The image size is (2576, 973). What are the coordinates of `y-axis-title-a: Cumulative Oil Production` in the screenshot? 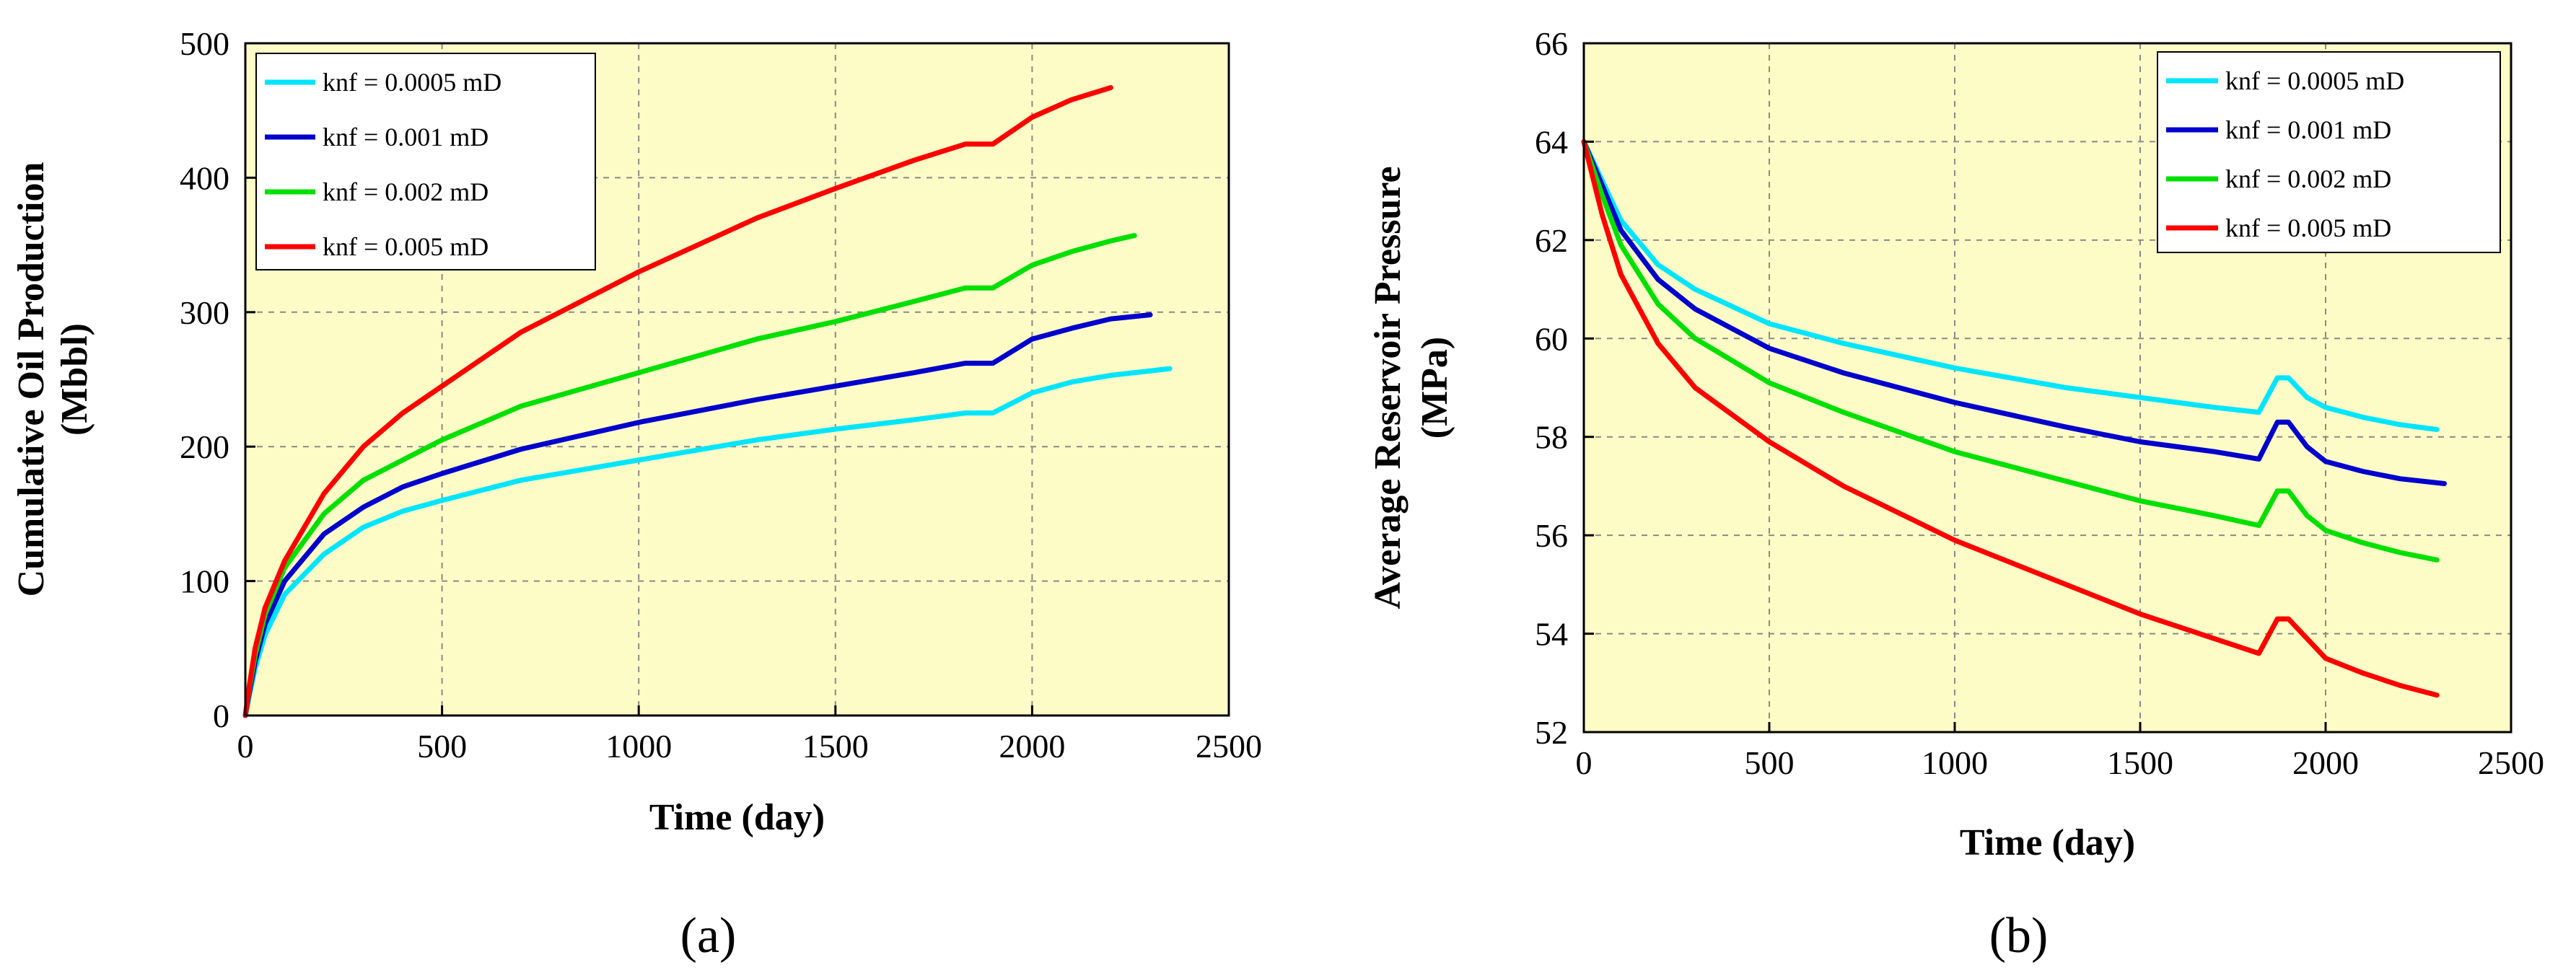 It's located at (31, 379).